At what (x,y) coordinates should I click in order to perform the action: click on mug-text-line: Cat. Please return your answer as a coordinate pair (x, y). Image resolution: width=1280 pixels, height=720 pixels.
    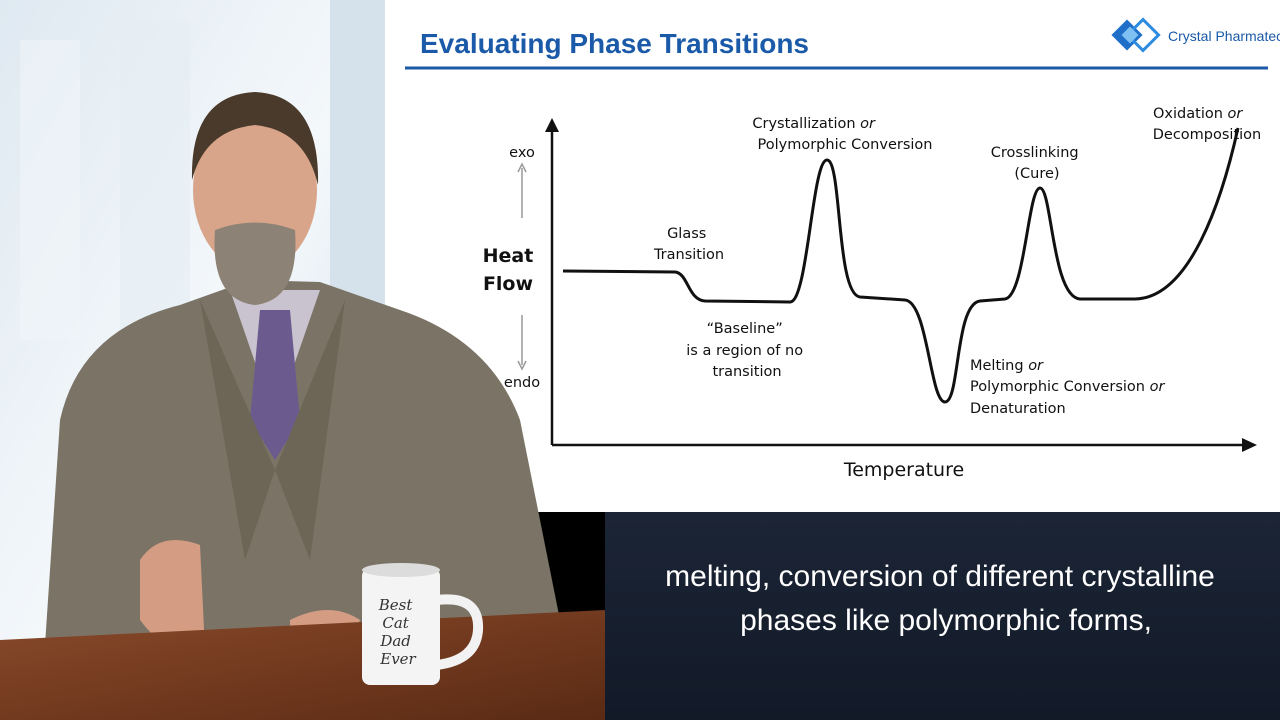
    Looking at the image, I should click on (395, 623).